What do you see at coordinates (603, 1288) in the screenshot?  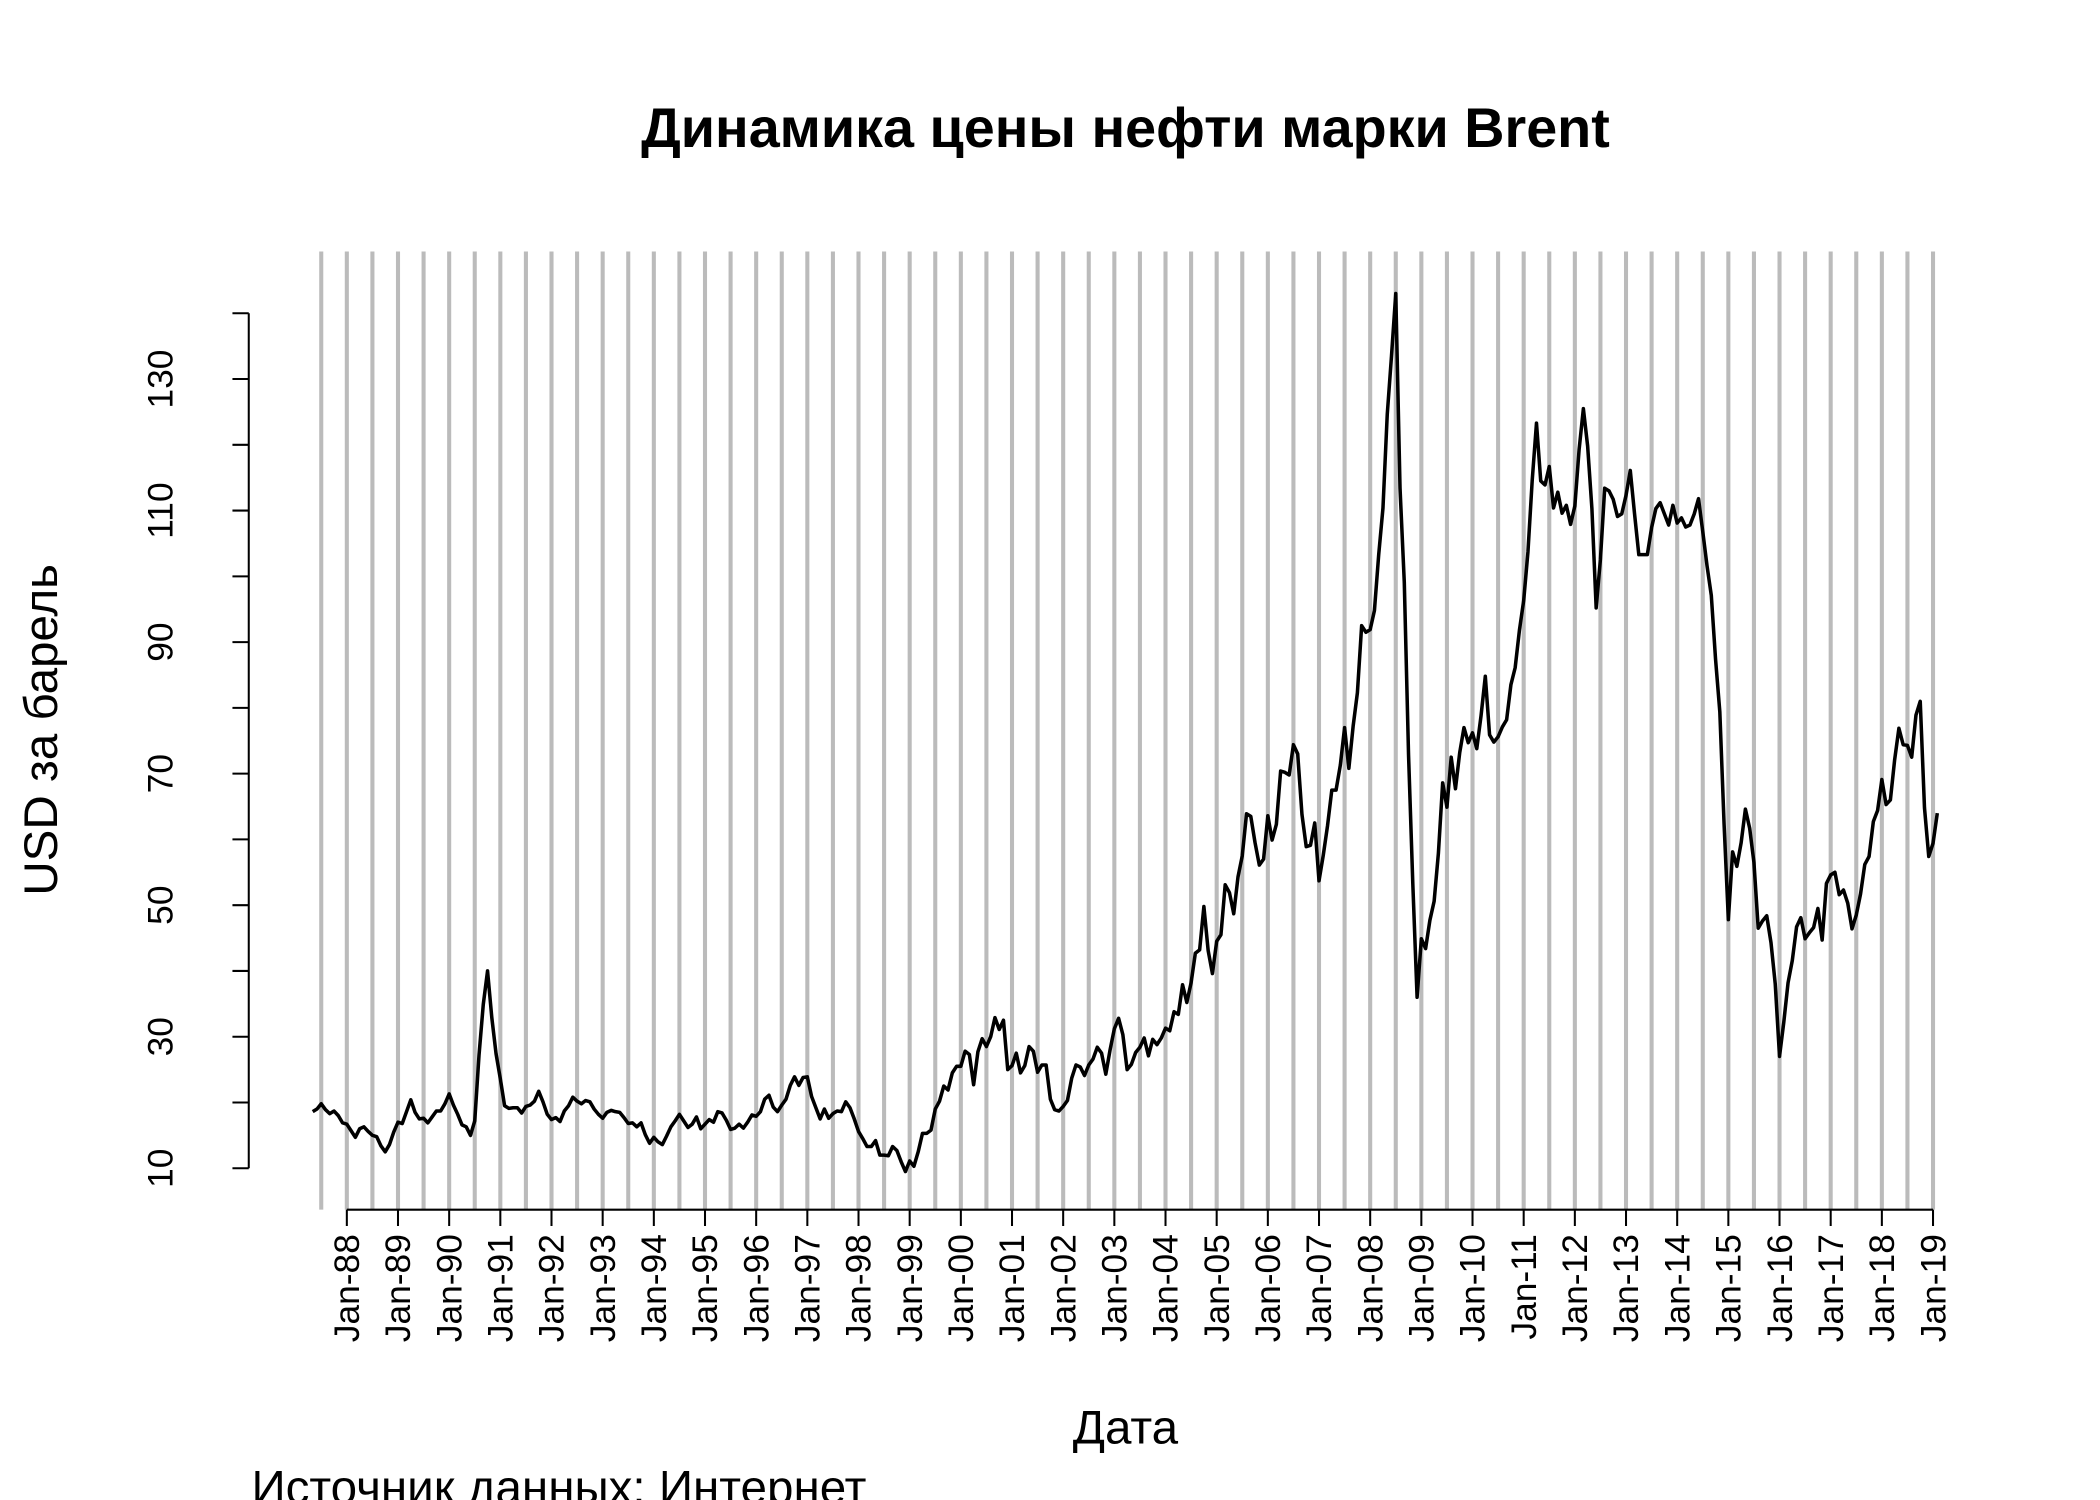 I see `x-tick-label: Jan-93` at bounding box center [603, 1288].